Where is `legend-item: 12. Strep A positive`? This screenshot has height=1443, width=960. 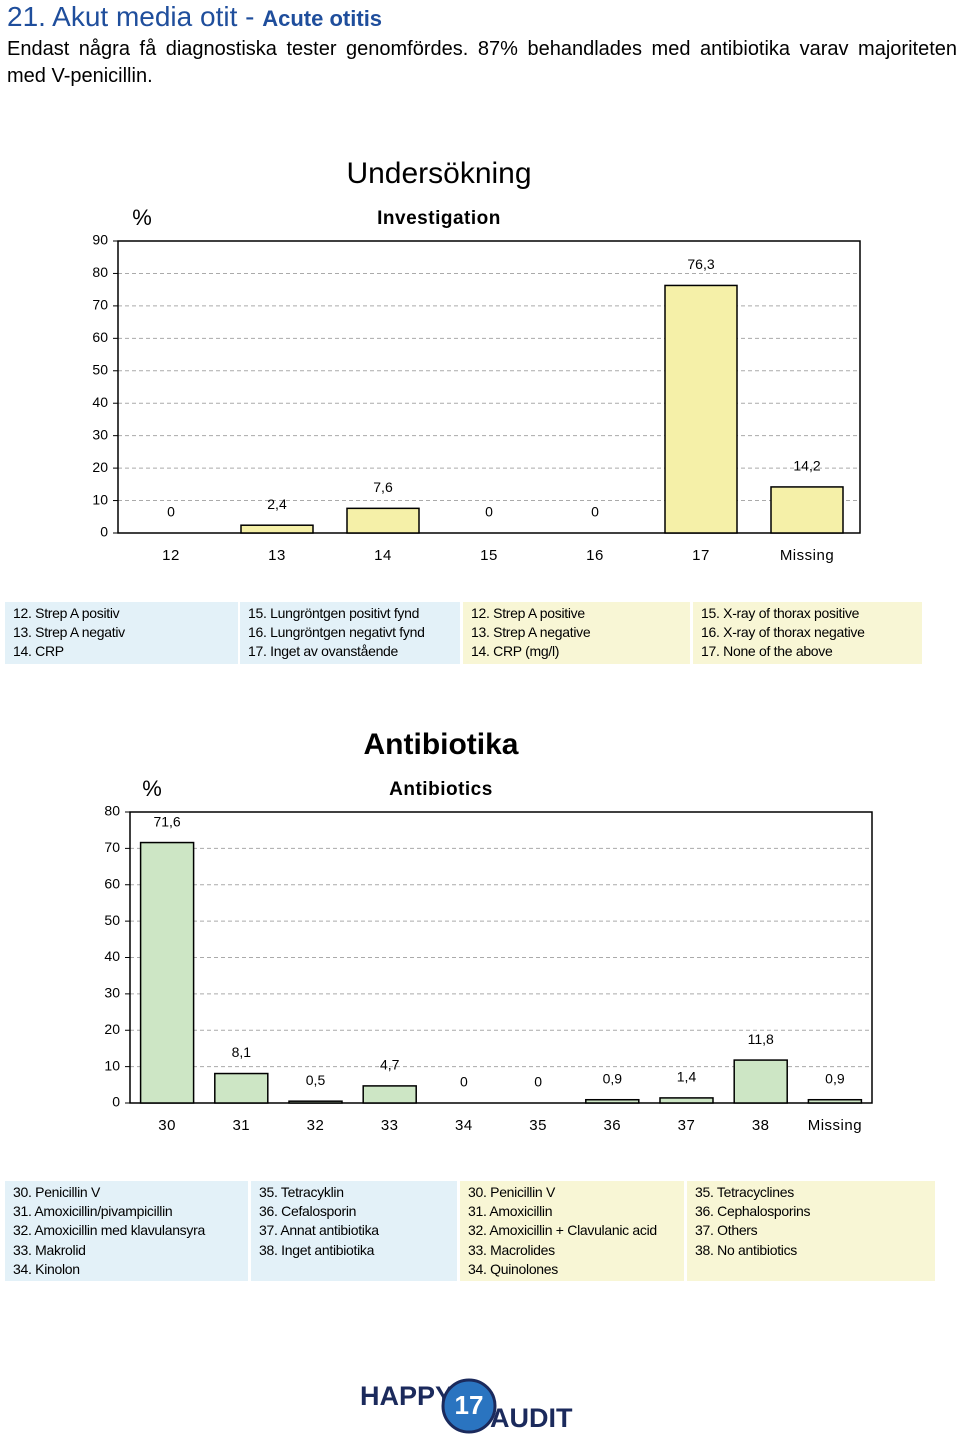
legend-item: 12. Strep A positive is located at coordinates (528, 613).